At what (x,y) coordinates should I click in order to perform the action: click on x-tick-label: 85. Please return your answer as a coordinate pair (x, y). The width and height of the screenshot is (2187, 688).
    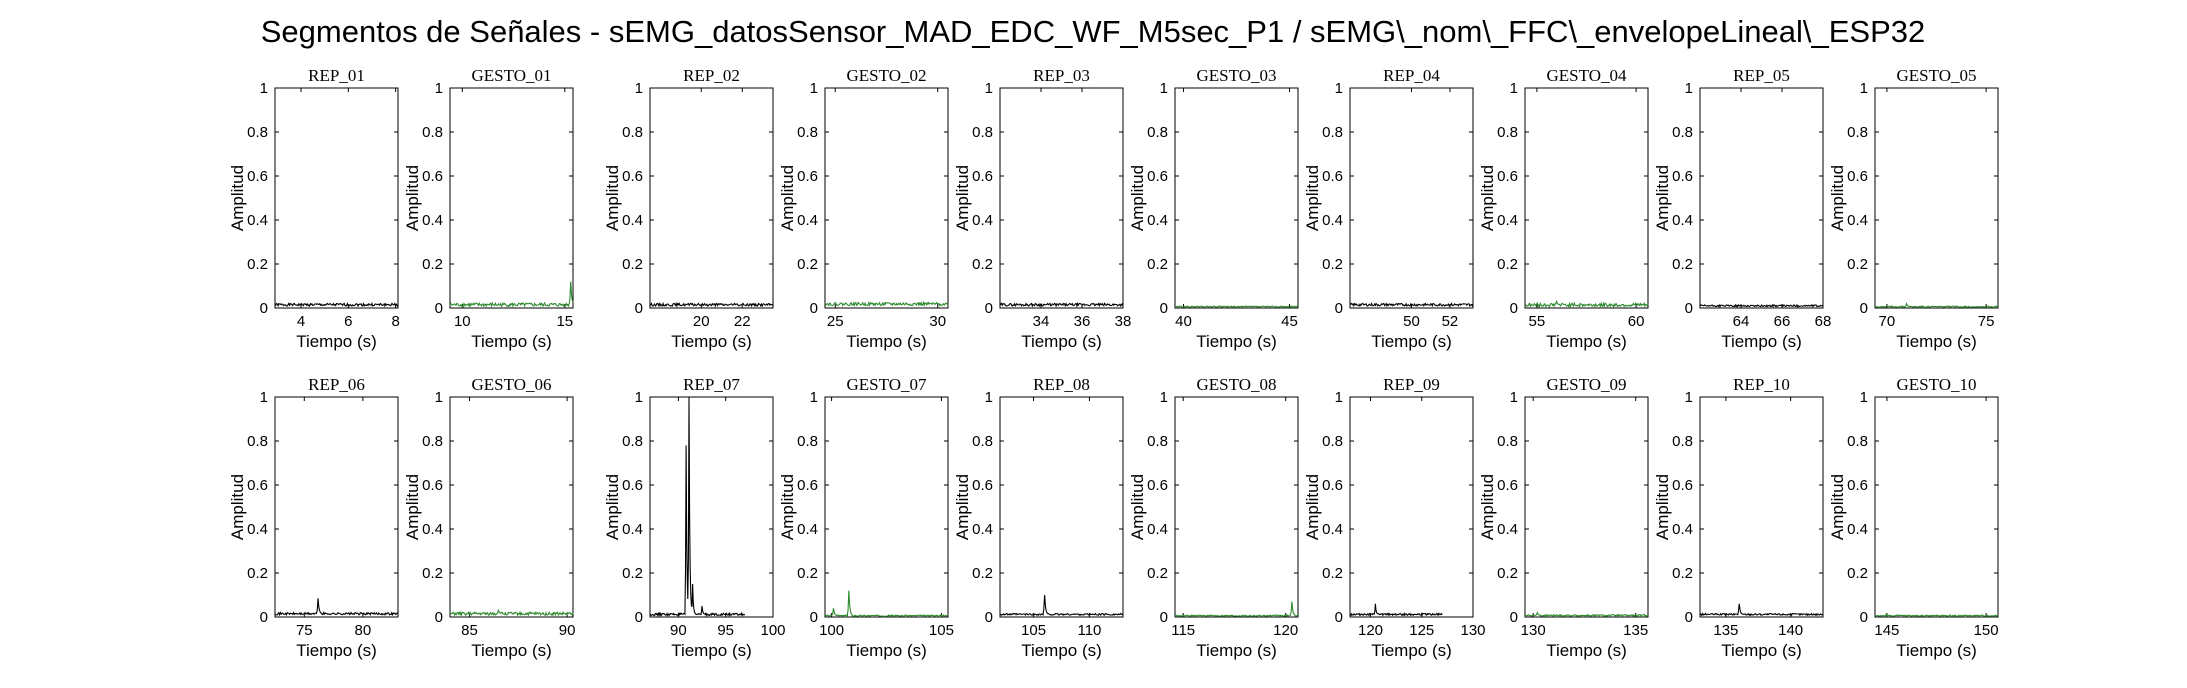
    Looking at the image, I should click on (469, 630).